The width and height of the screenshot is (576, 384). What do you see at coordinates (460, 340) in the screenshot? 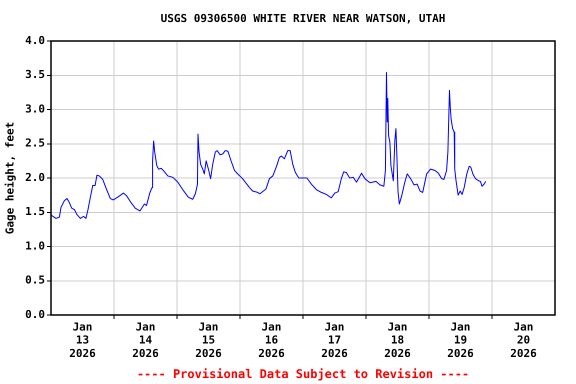
I see `x-tick-label: Jan 19 2026` at bounding box center [460, 340].